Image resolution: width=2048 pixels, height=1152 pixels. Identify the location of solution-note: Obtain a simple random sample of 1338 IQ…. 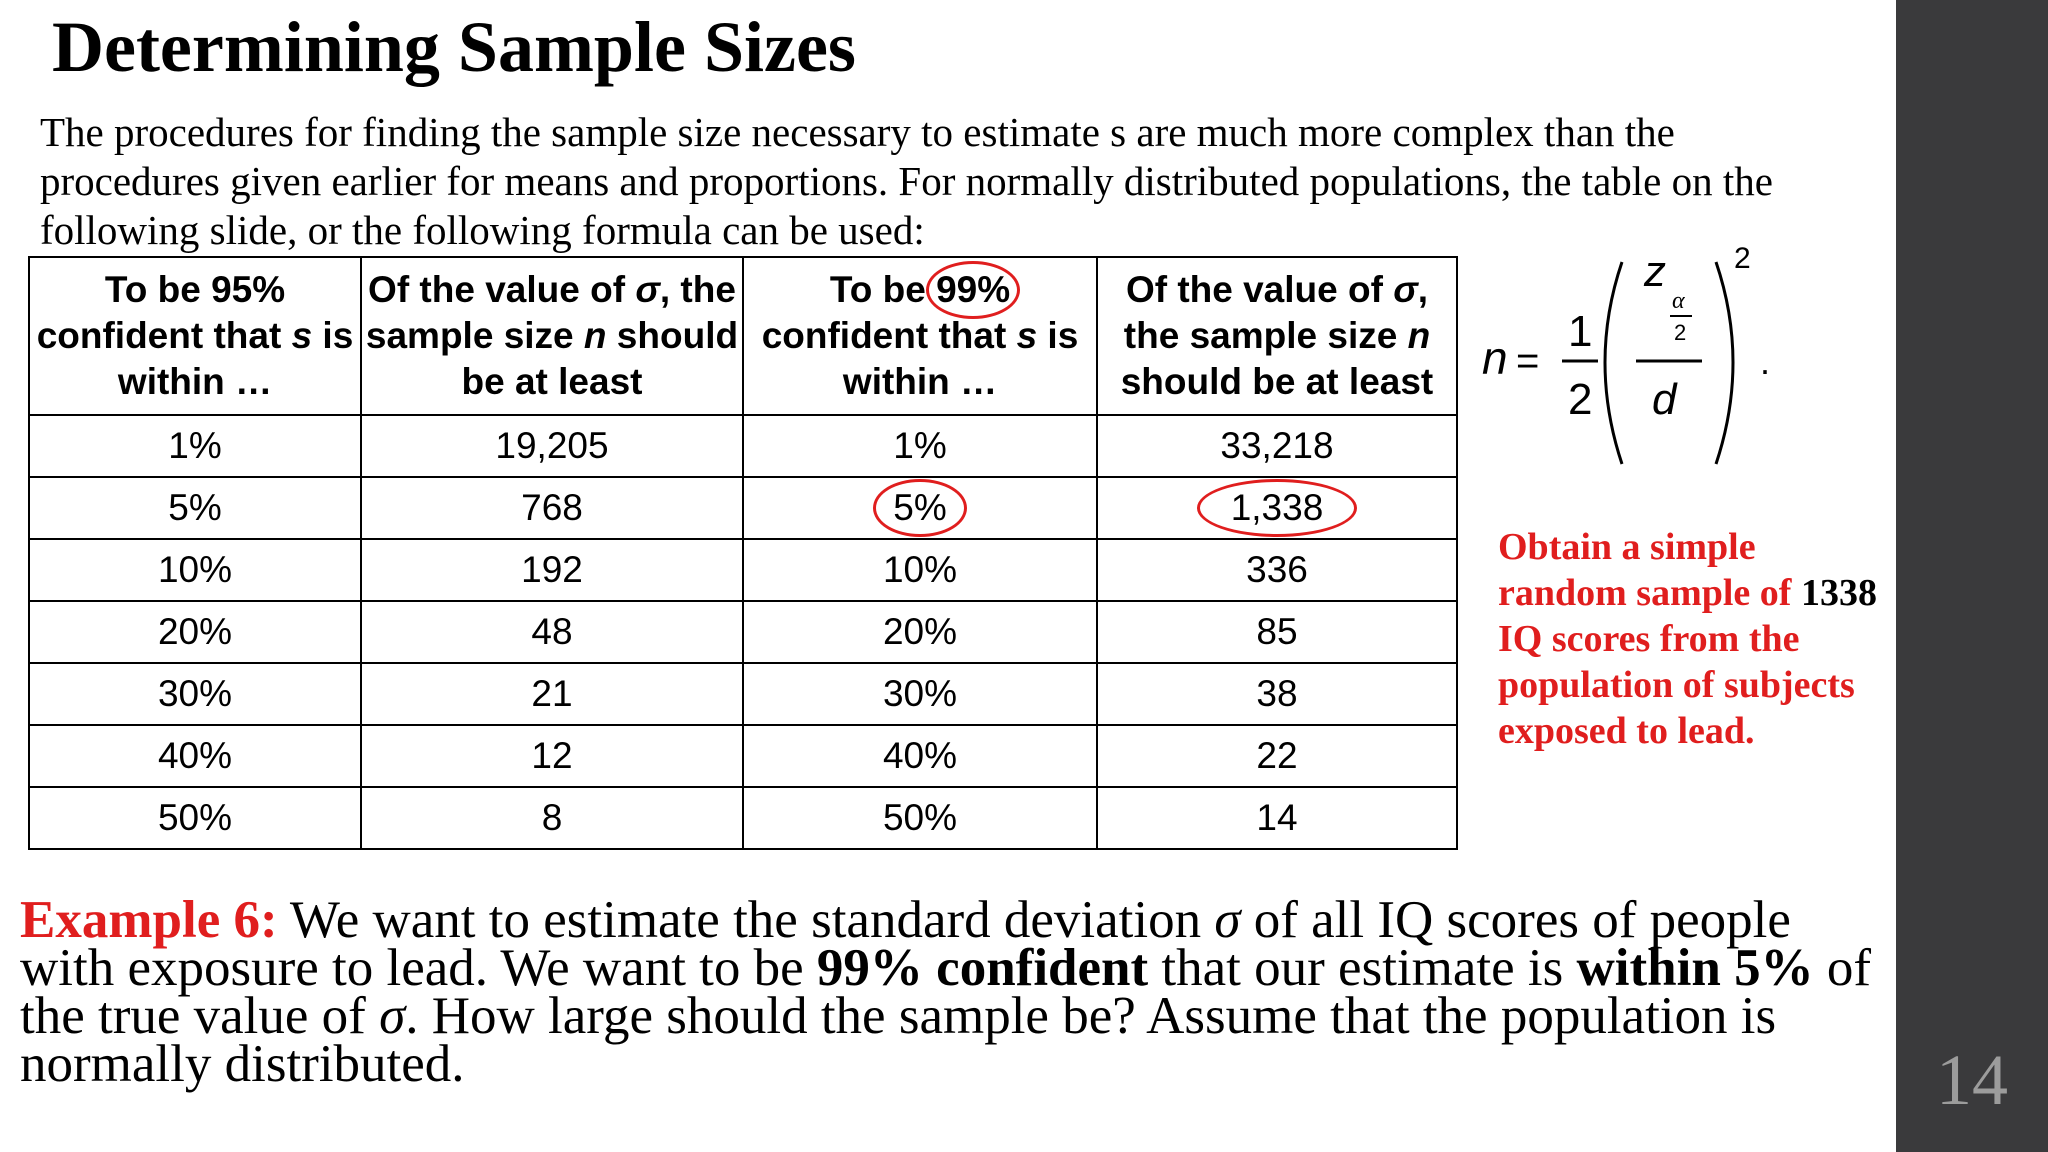
(1687, 639).